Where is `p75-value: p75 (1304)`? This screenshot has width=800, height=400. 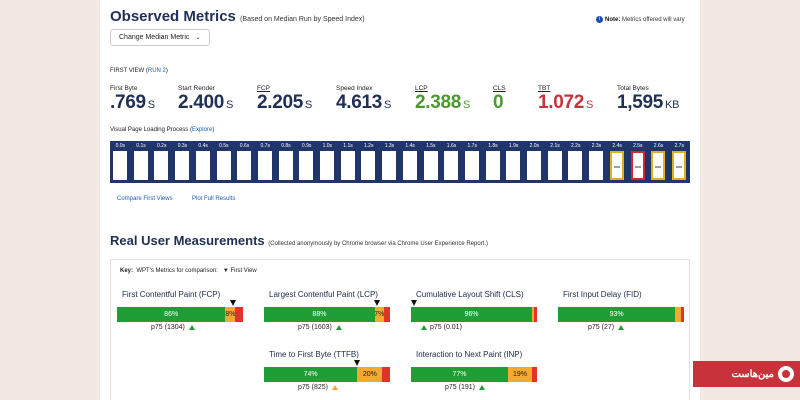
p75-value: p75 (1304) is located at coordinates (173, 327).